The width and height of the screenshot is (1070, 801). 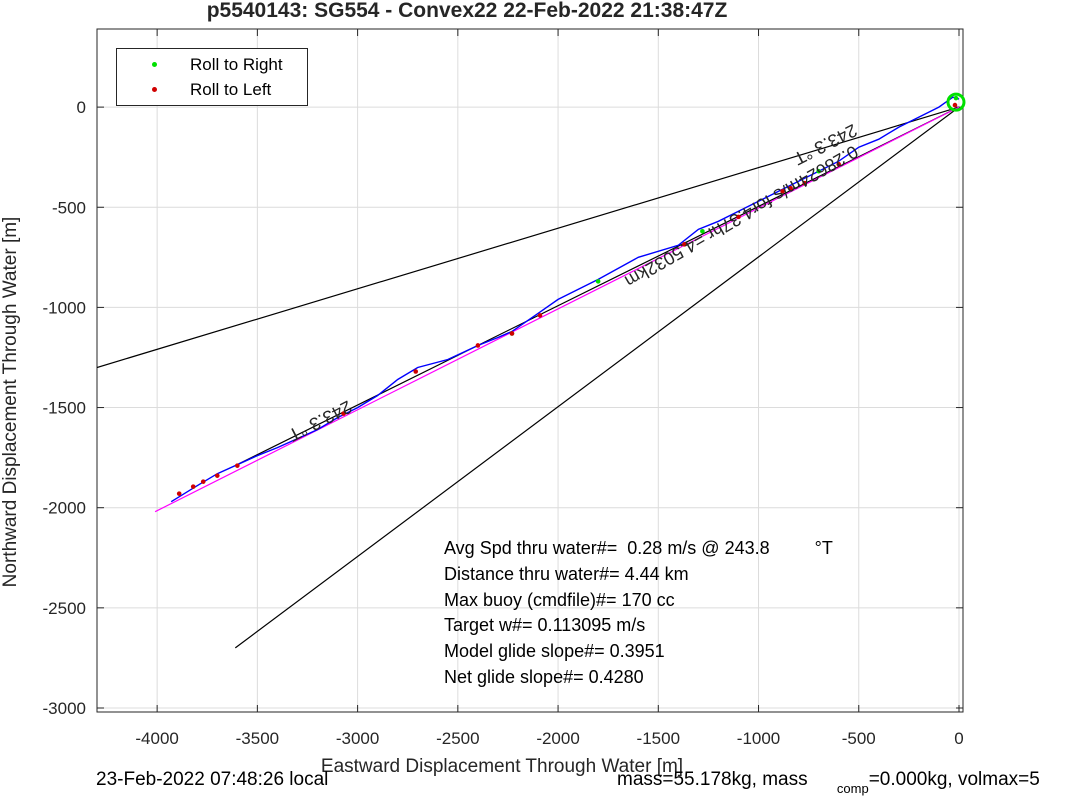 What do you see at coordinates (557, 738) in the screenshot?
I see `x-tick-label: -2000` at bounding box center [557, 738].